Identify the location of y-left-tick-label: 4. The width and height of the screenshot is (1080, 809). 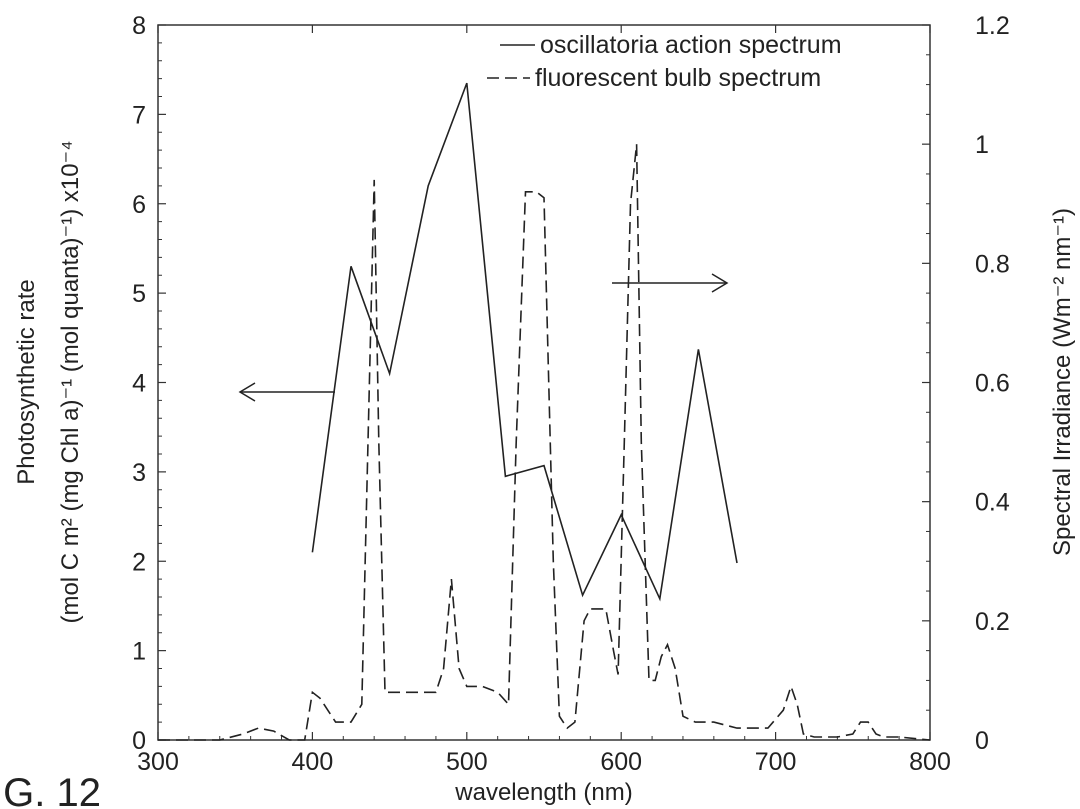
(139, 384).